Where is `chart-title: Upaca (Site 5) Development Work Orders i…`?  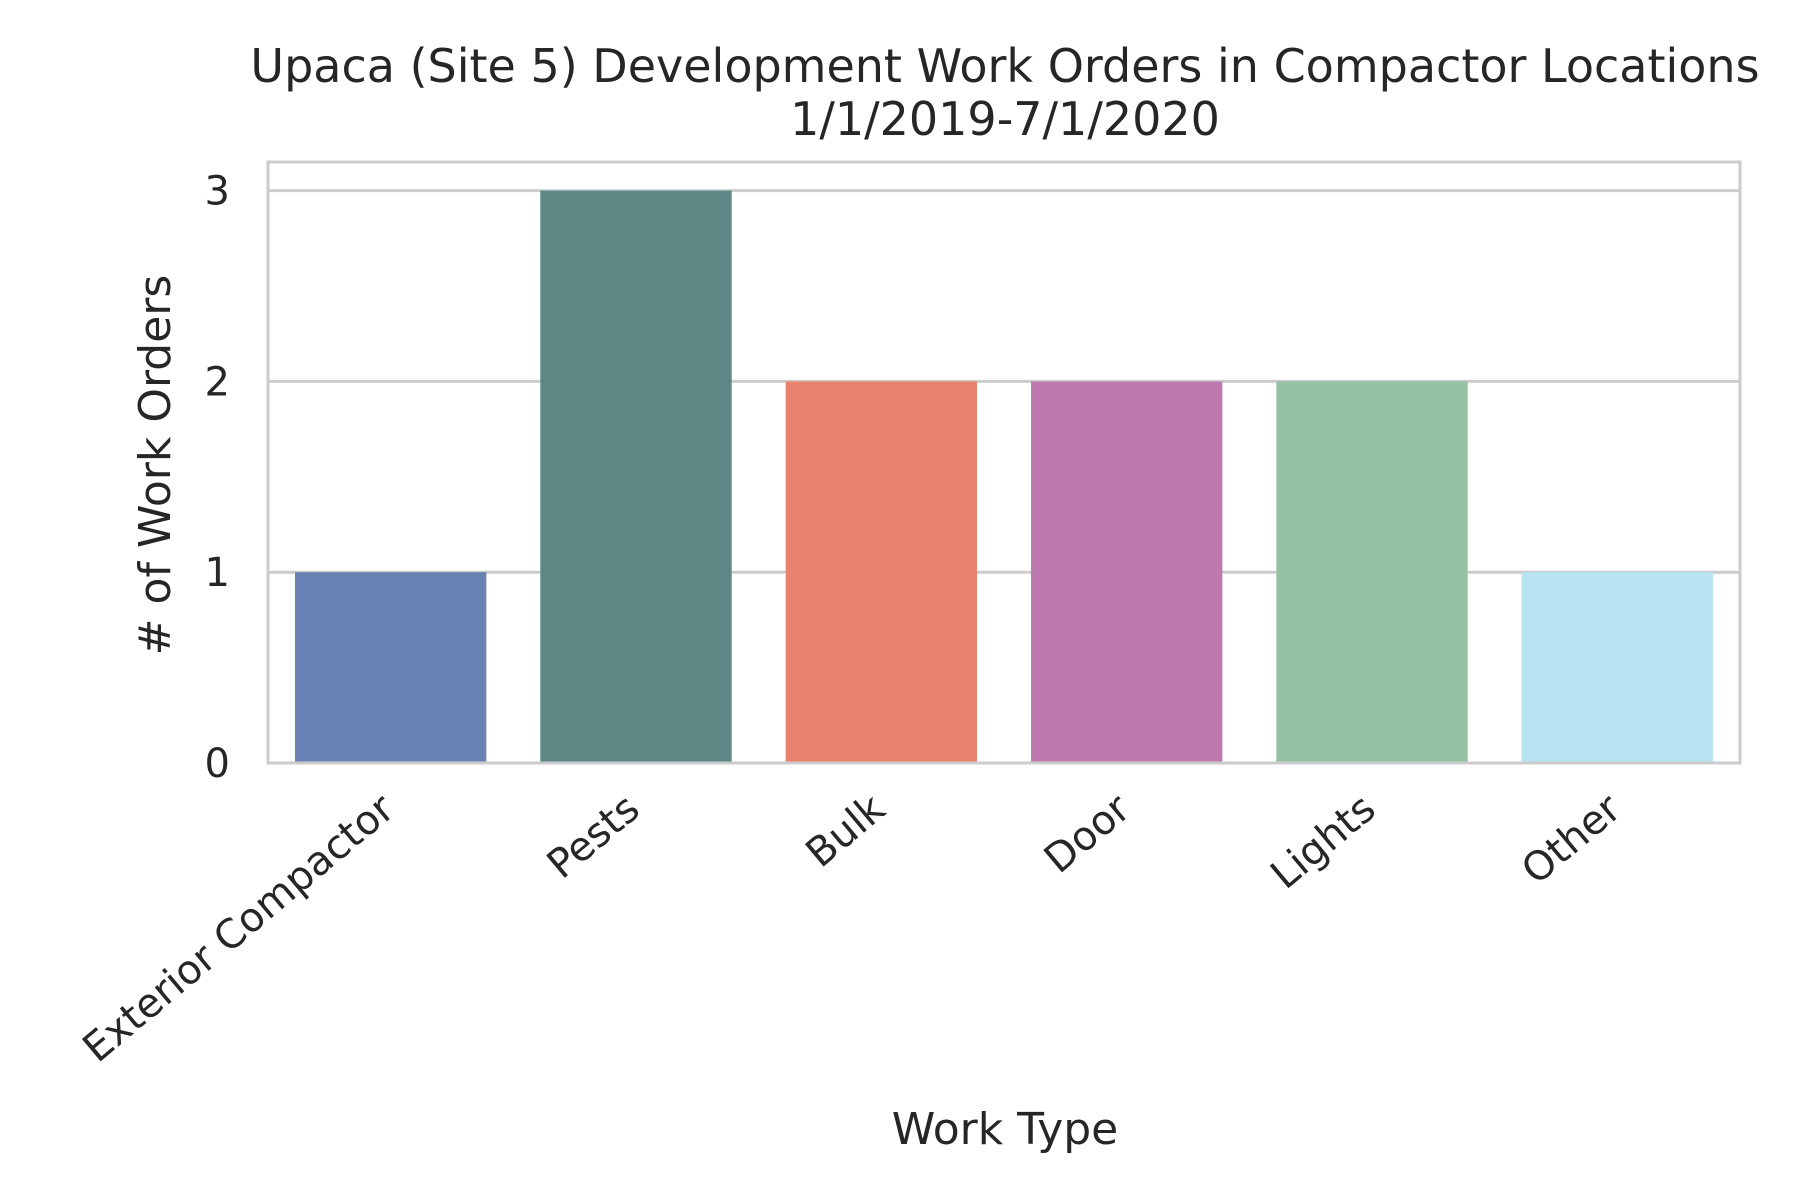 chart-title: Upaca (Site 5) Development Work Orders i… is located at coordinates (1004, 66).